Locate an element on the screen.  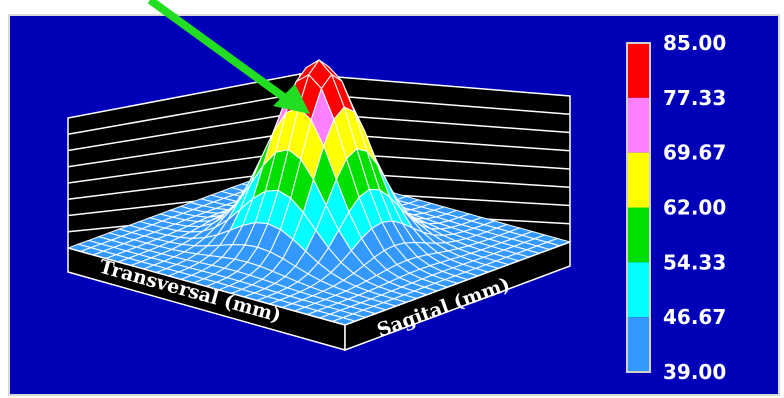
colorbar-tick-label: 77.33 is located at coordinates (694, 98).